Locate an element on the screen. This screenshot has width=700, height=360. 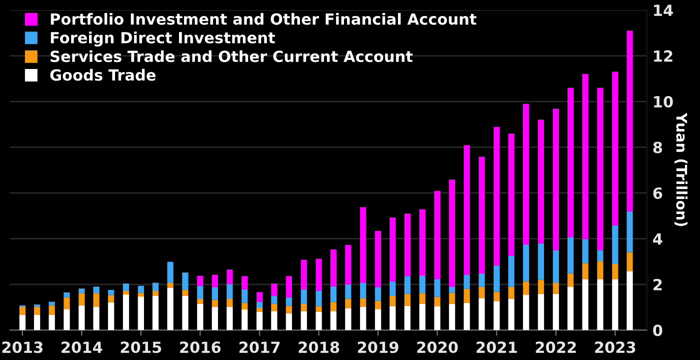
y-axis-title: Yuan (Trillion) is located at coordinates (681, 169).